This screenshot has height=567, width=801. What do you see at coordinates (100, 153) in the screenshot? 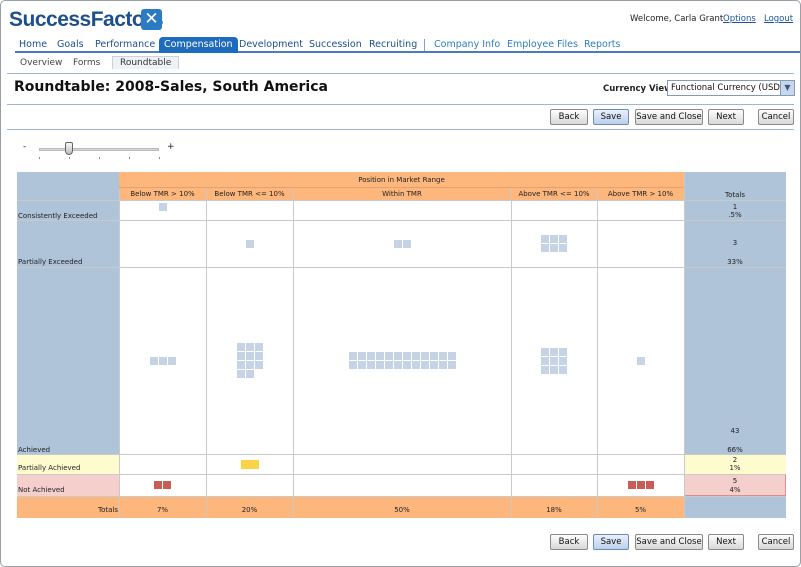
I see `zoom-slider: - +` at bounding box center [100, 153].